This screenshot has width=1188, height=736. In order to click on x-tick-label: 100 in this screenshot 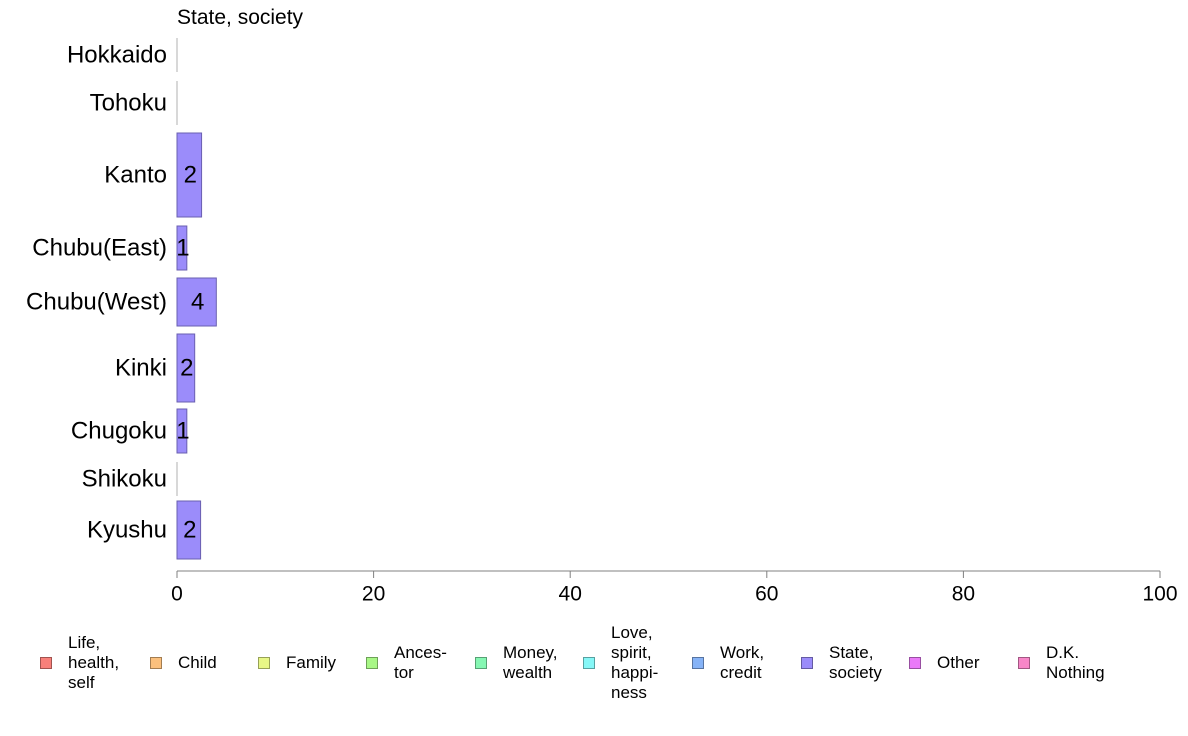, I will do `click(1159, 594)`.